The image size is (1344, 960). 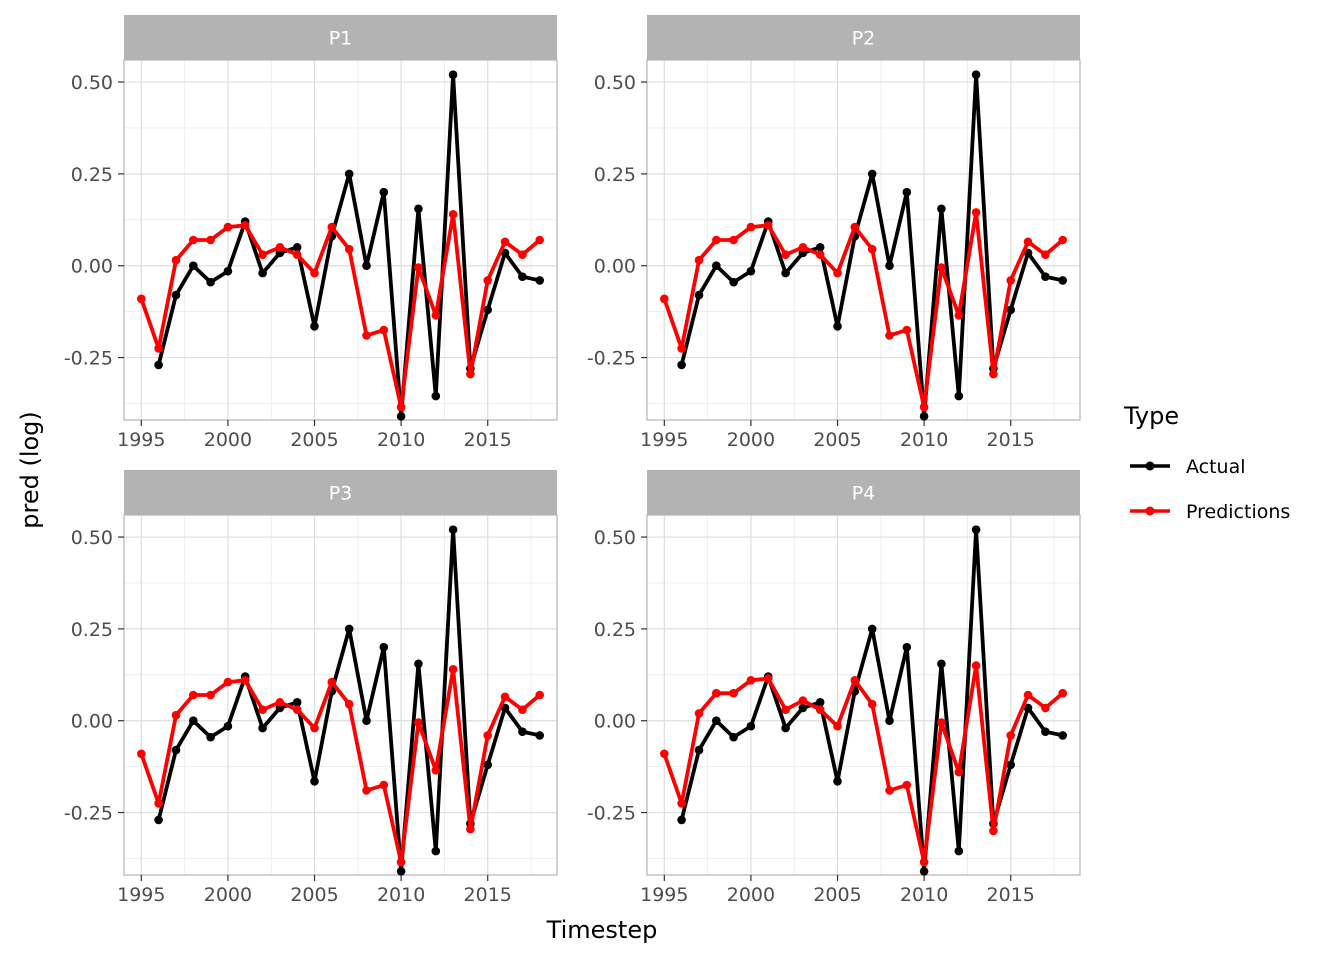 What do you see at coordinates (401, 440) in the screenshot?
I see `x-tick-label: 2010` at bounding box center [401, 440].